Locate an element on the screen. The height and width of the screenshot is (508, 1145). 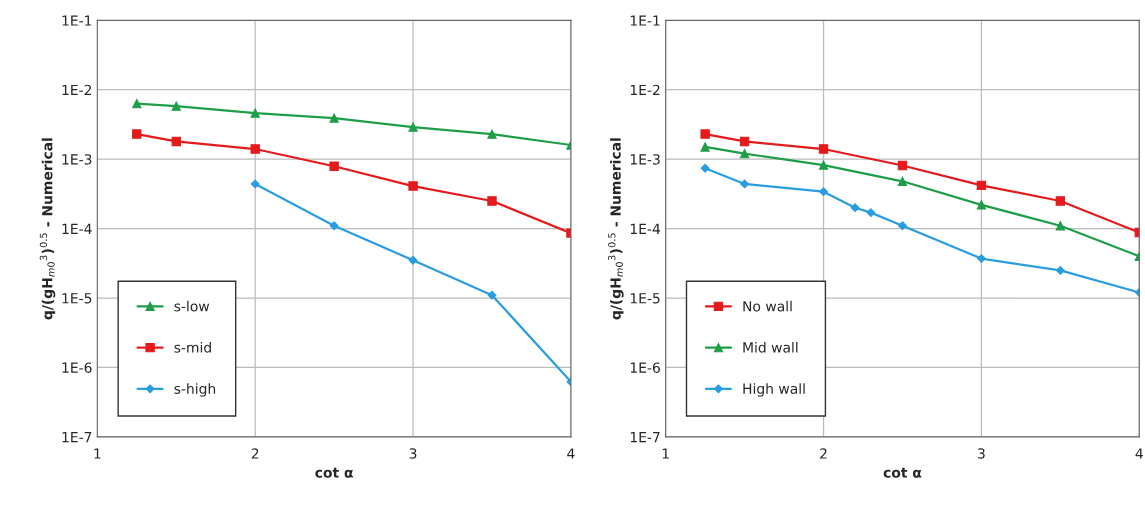
legend-label: s-high is located at coordinates (195, 390).